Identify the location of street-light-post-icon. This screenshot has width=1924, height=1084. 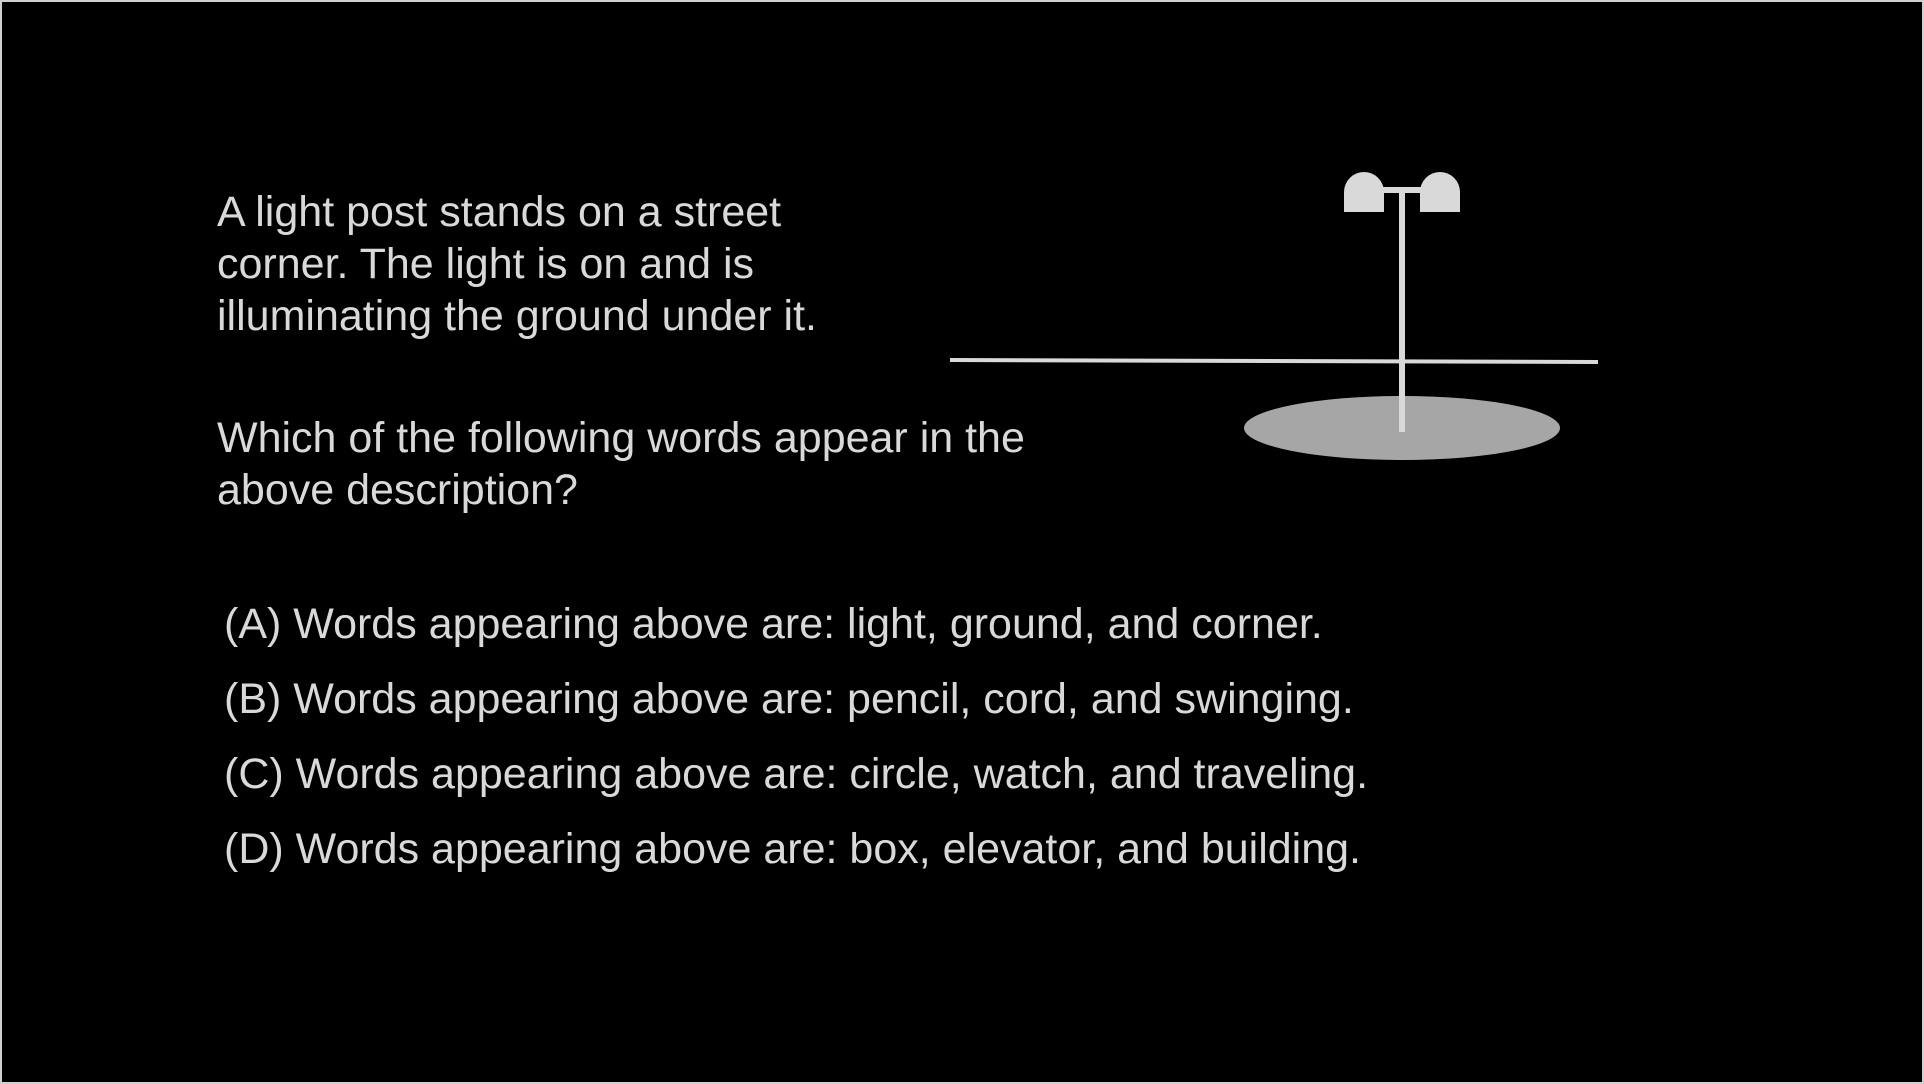
(1274, 316).